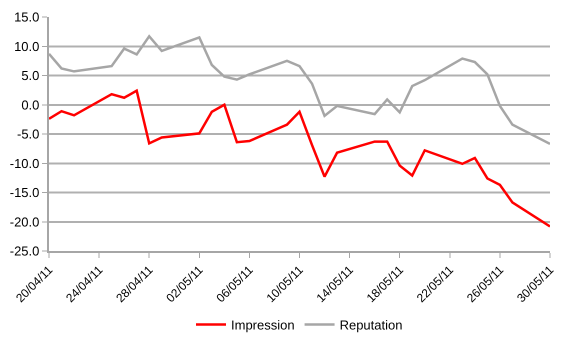 This screenshot has height=350, width=570. What do you see at coordinates (263, 325) in the screenshot?
I see `legend-label: Impression` at bounding box center [263, 325].